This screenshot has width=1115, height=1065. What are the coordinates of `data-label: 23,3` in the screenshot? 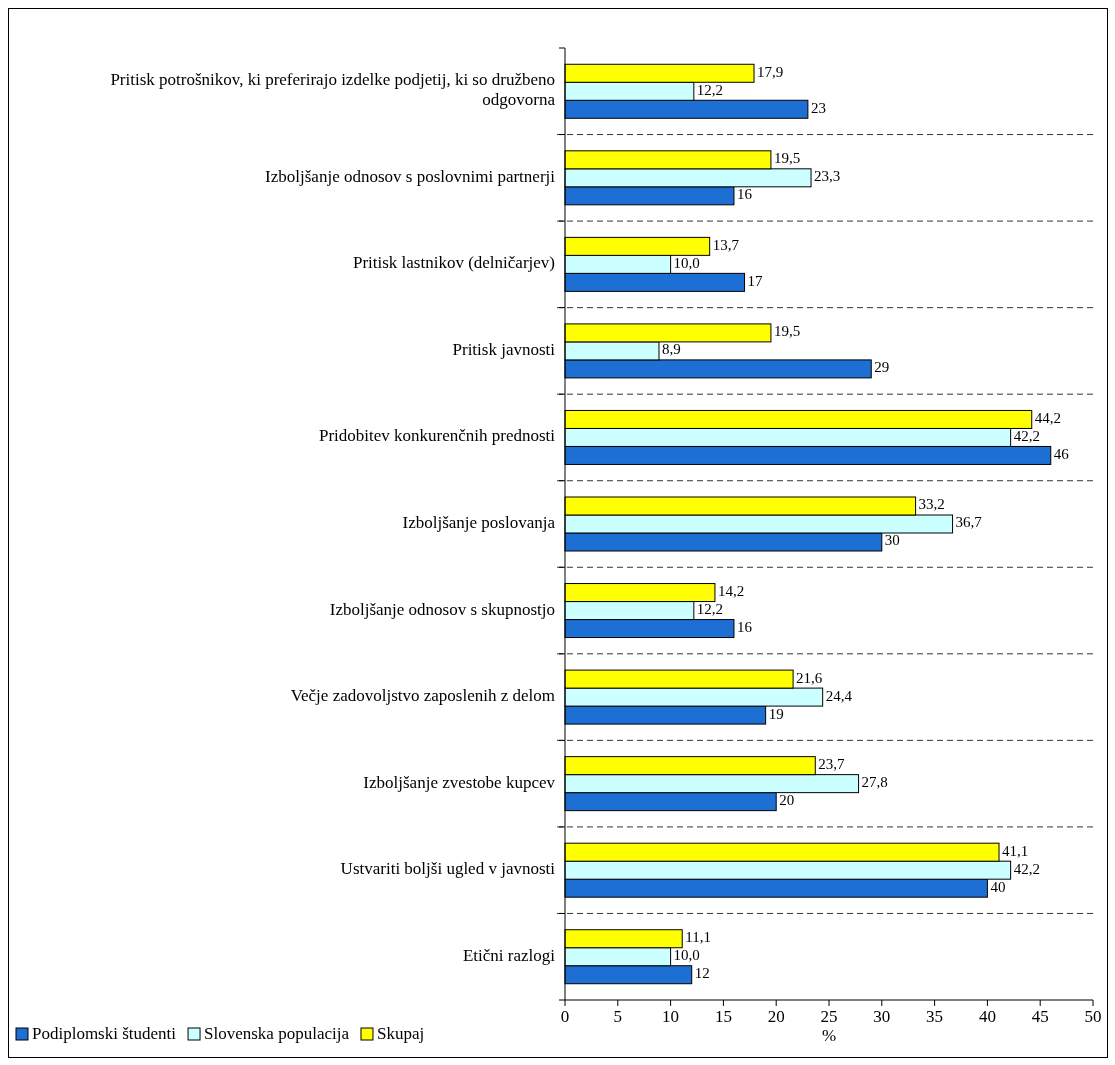 It's located at (827, 176).